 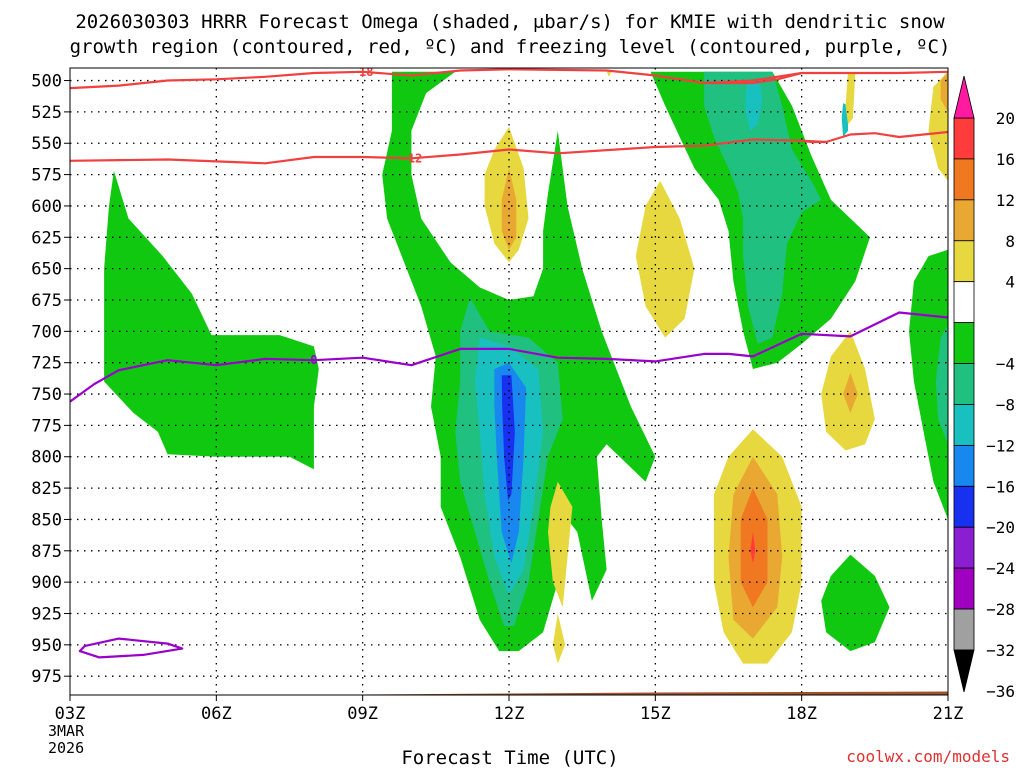 I want to click on x-tick-label-15Z: 15Z, so click(x=655, y=714).